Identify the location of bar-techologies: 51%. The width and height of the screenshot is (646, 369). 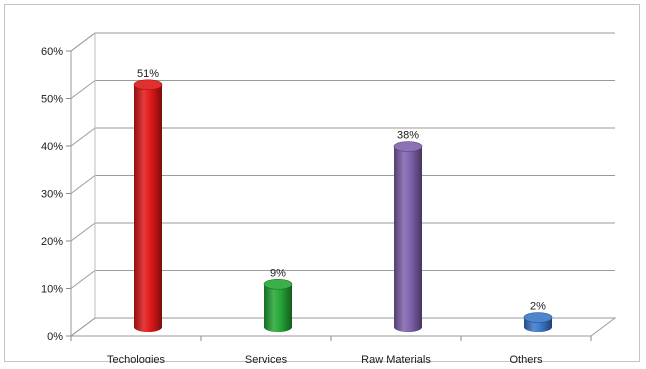
(148, 200).